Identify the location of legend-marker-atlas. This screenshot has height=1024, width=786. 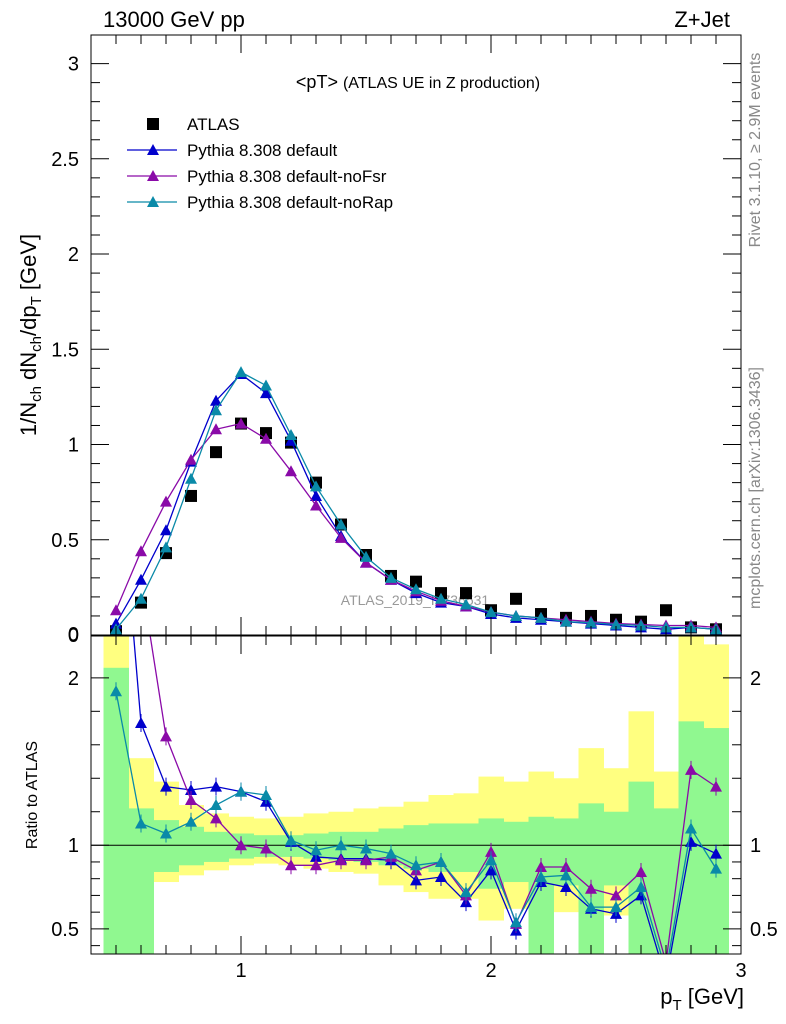
(153, 124).